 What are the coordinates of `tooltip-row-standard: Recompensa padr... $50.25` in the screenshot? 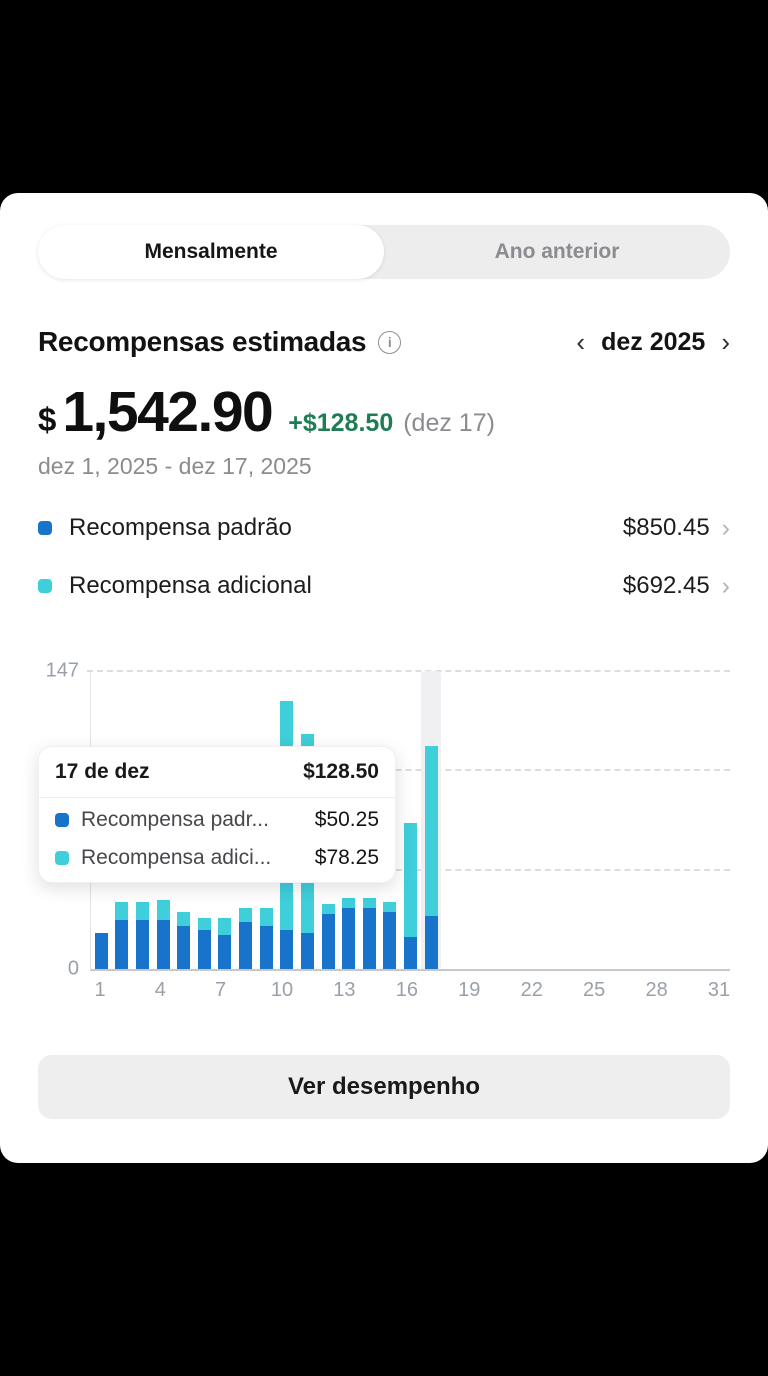 It's located at (217, 817).